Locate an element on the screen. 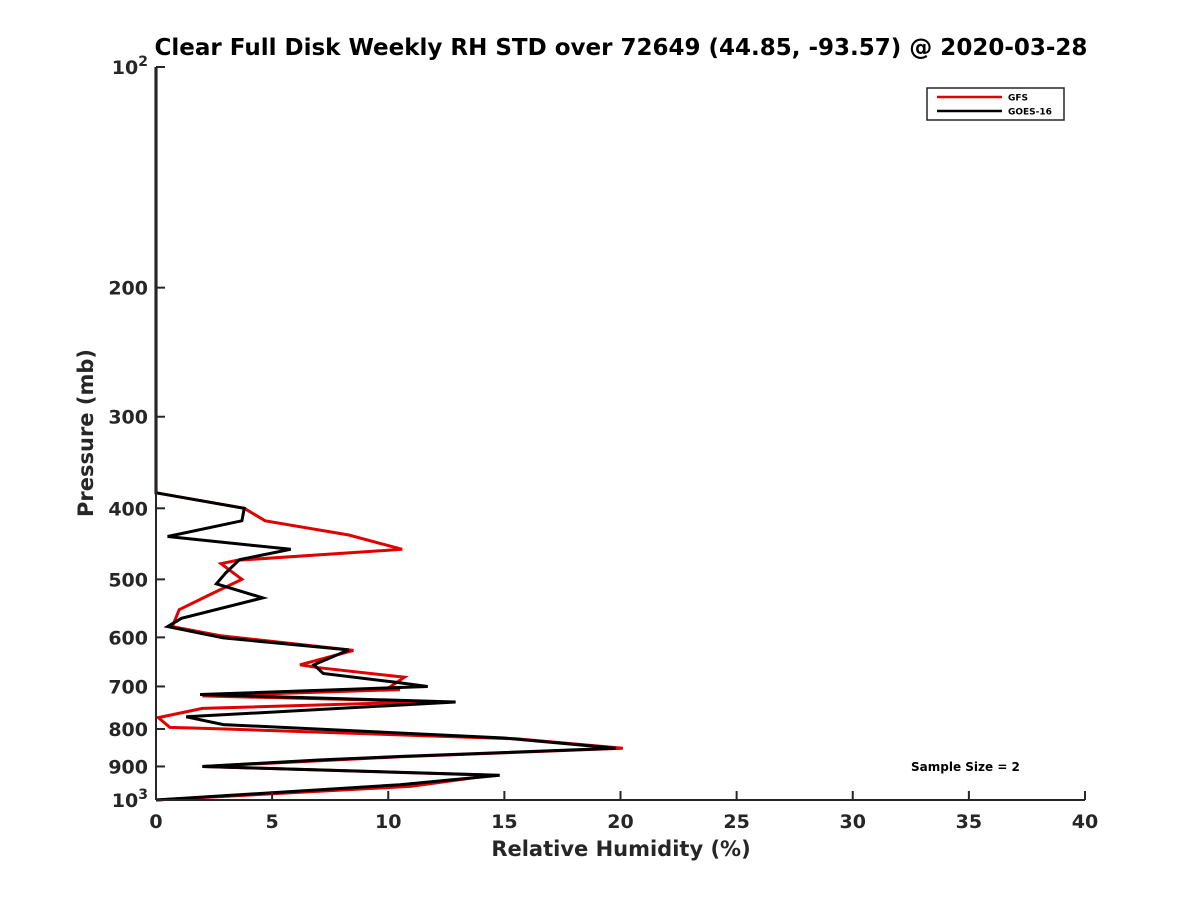 The image size is (1200, 900). x-axis-label: Relative Humidity (%) is located at coordinates (620, 849).